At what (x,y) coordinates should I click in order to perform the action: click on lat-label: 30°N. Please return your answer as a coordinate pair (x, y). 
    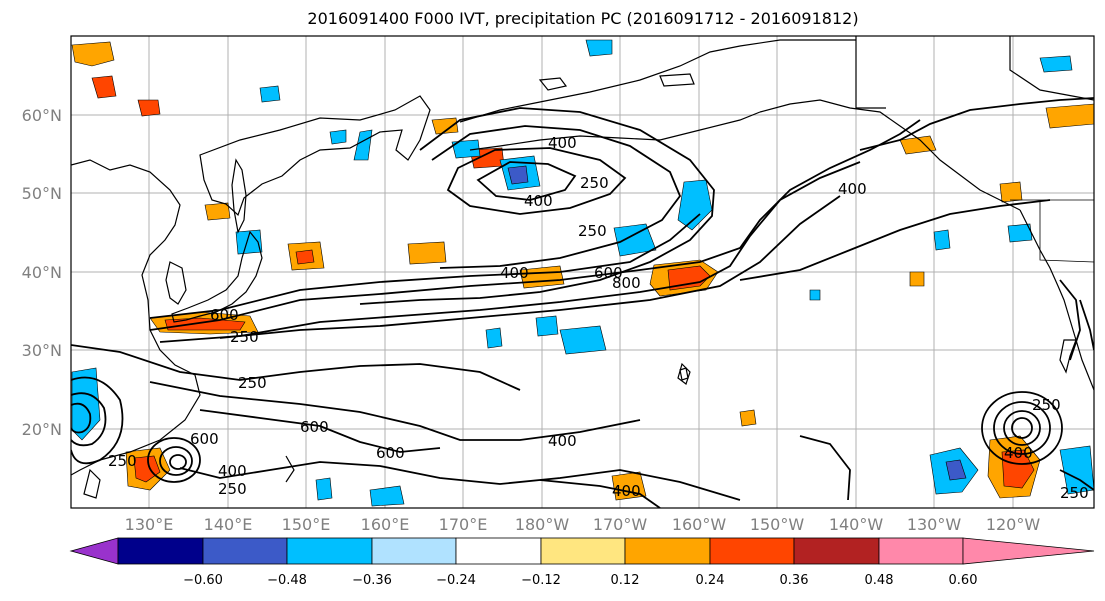
    Looking at the image, I should click on (42, 350).